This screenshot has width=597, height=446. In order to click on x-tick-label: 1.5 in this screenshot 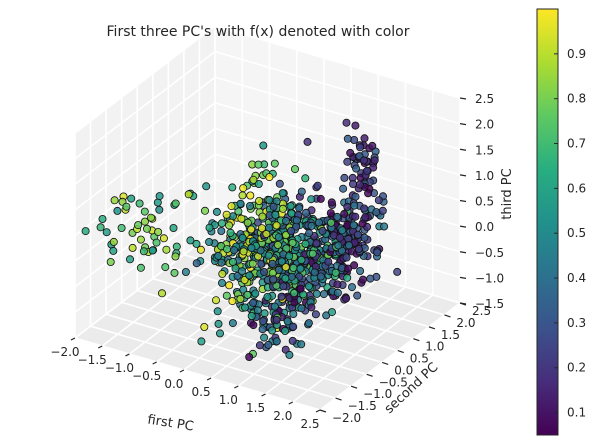, I will do `click(255, 408)`.